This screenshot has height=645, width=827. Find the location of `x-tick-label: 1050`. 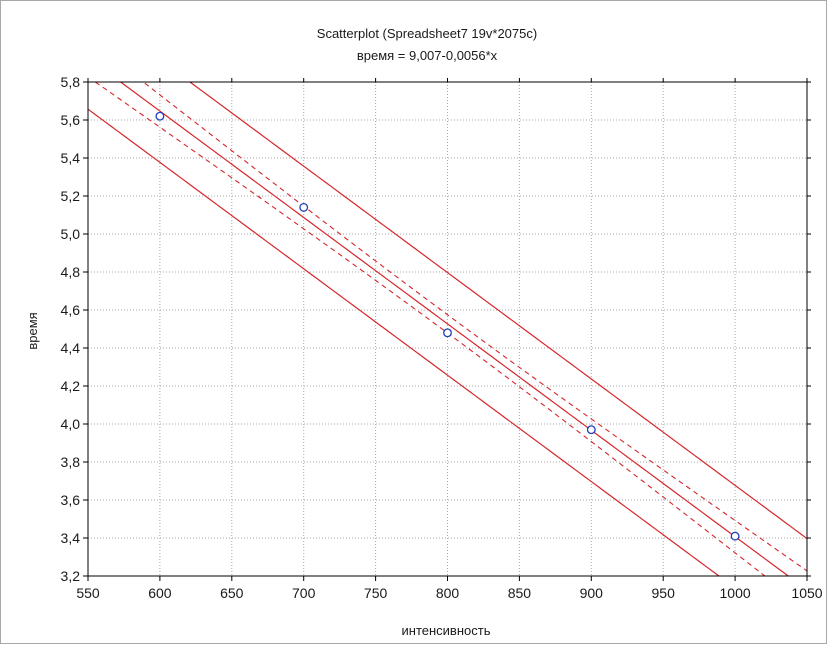

x-tick-label: 1050 is located at coordinates (806, 593).